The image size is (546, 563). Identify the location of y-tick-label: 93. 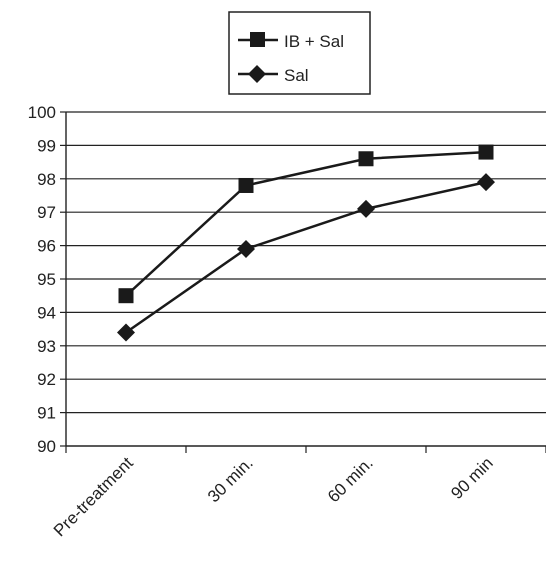
(46, 346).